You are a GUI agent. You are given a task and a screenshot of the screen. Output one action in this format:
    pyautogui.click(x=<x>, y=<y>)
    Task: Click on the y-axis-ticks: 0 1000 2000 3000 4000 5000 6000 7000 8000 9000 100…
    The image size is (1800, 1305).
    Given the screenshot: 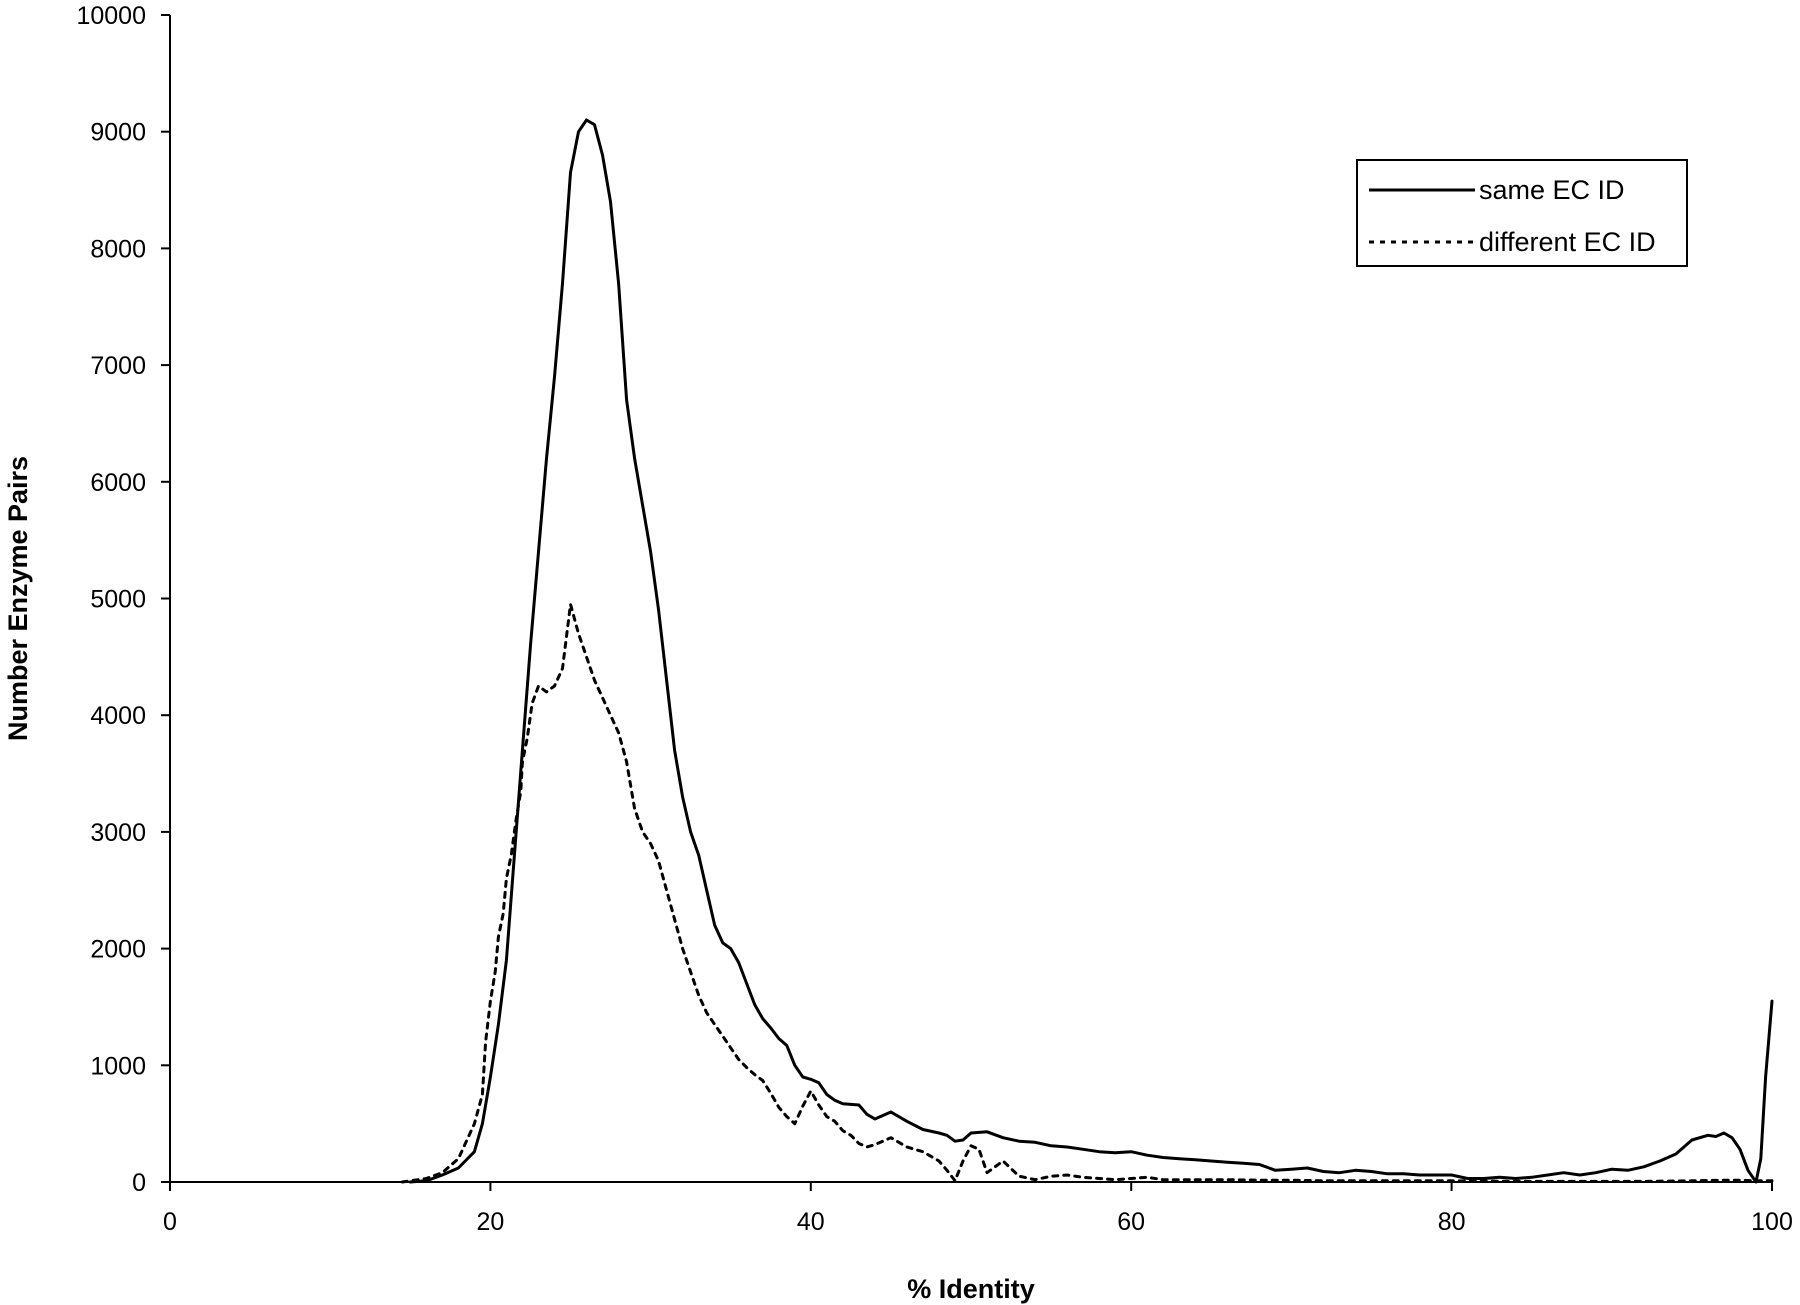 What is the action you would take?
    pyautogui.click(x=123, y=599)
    